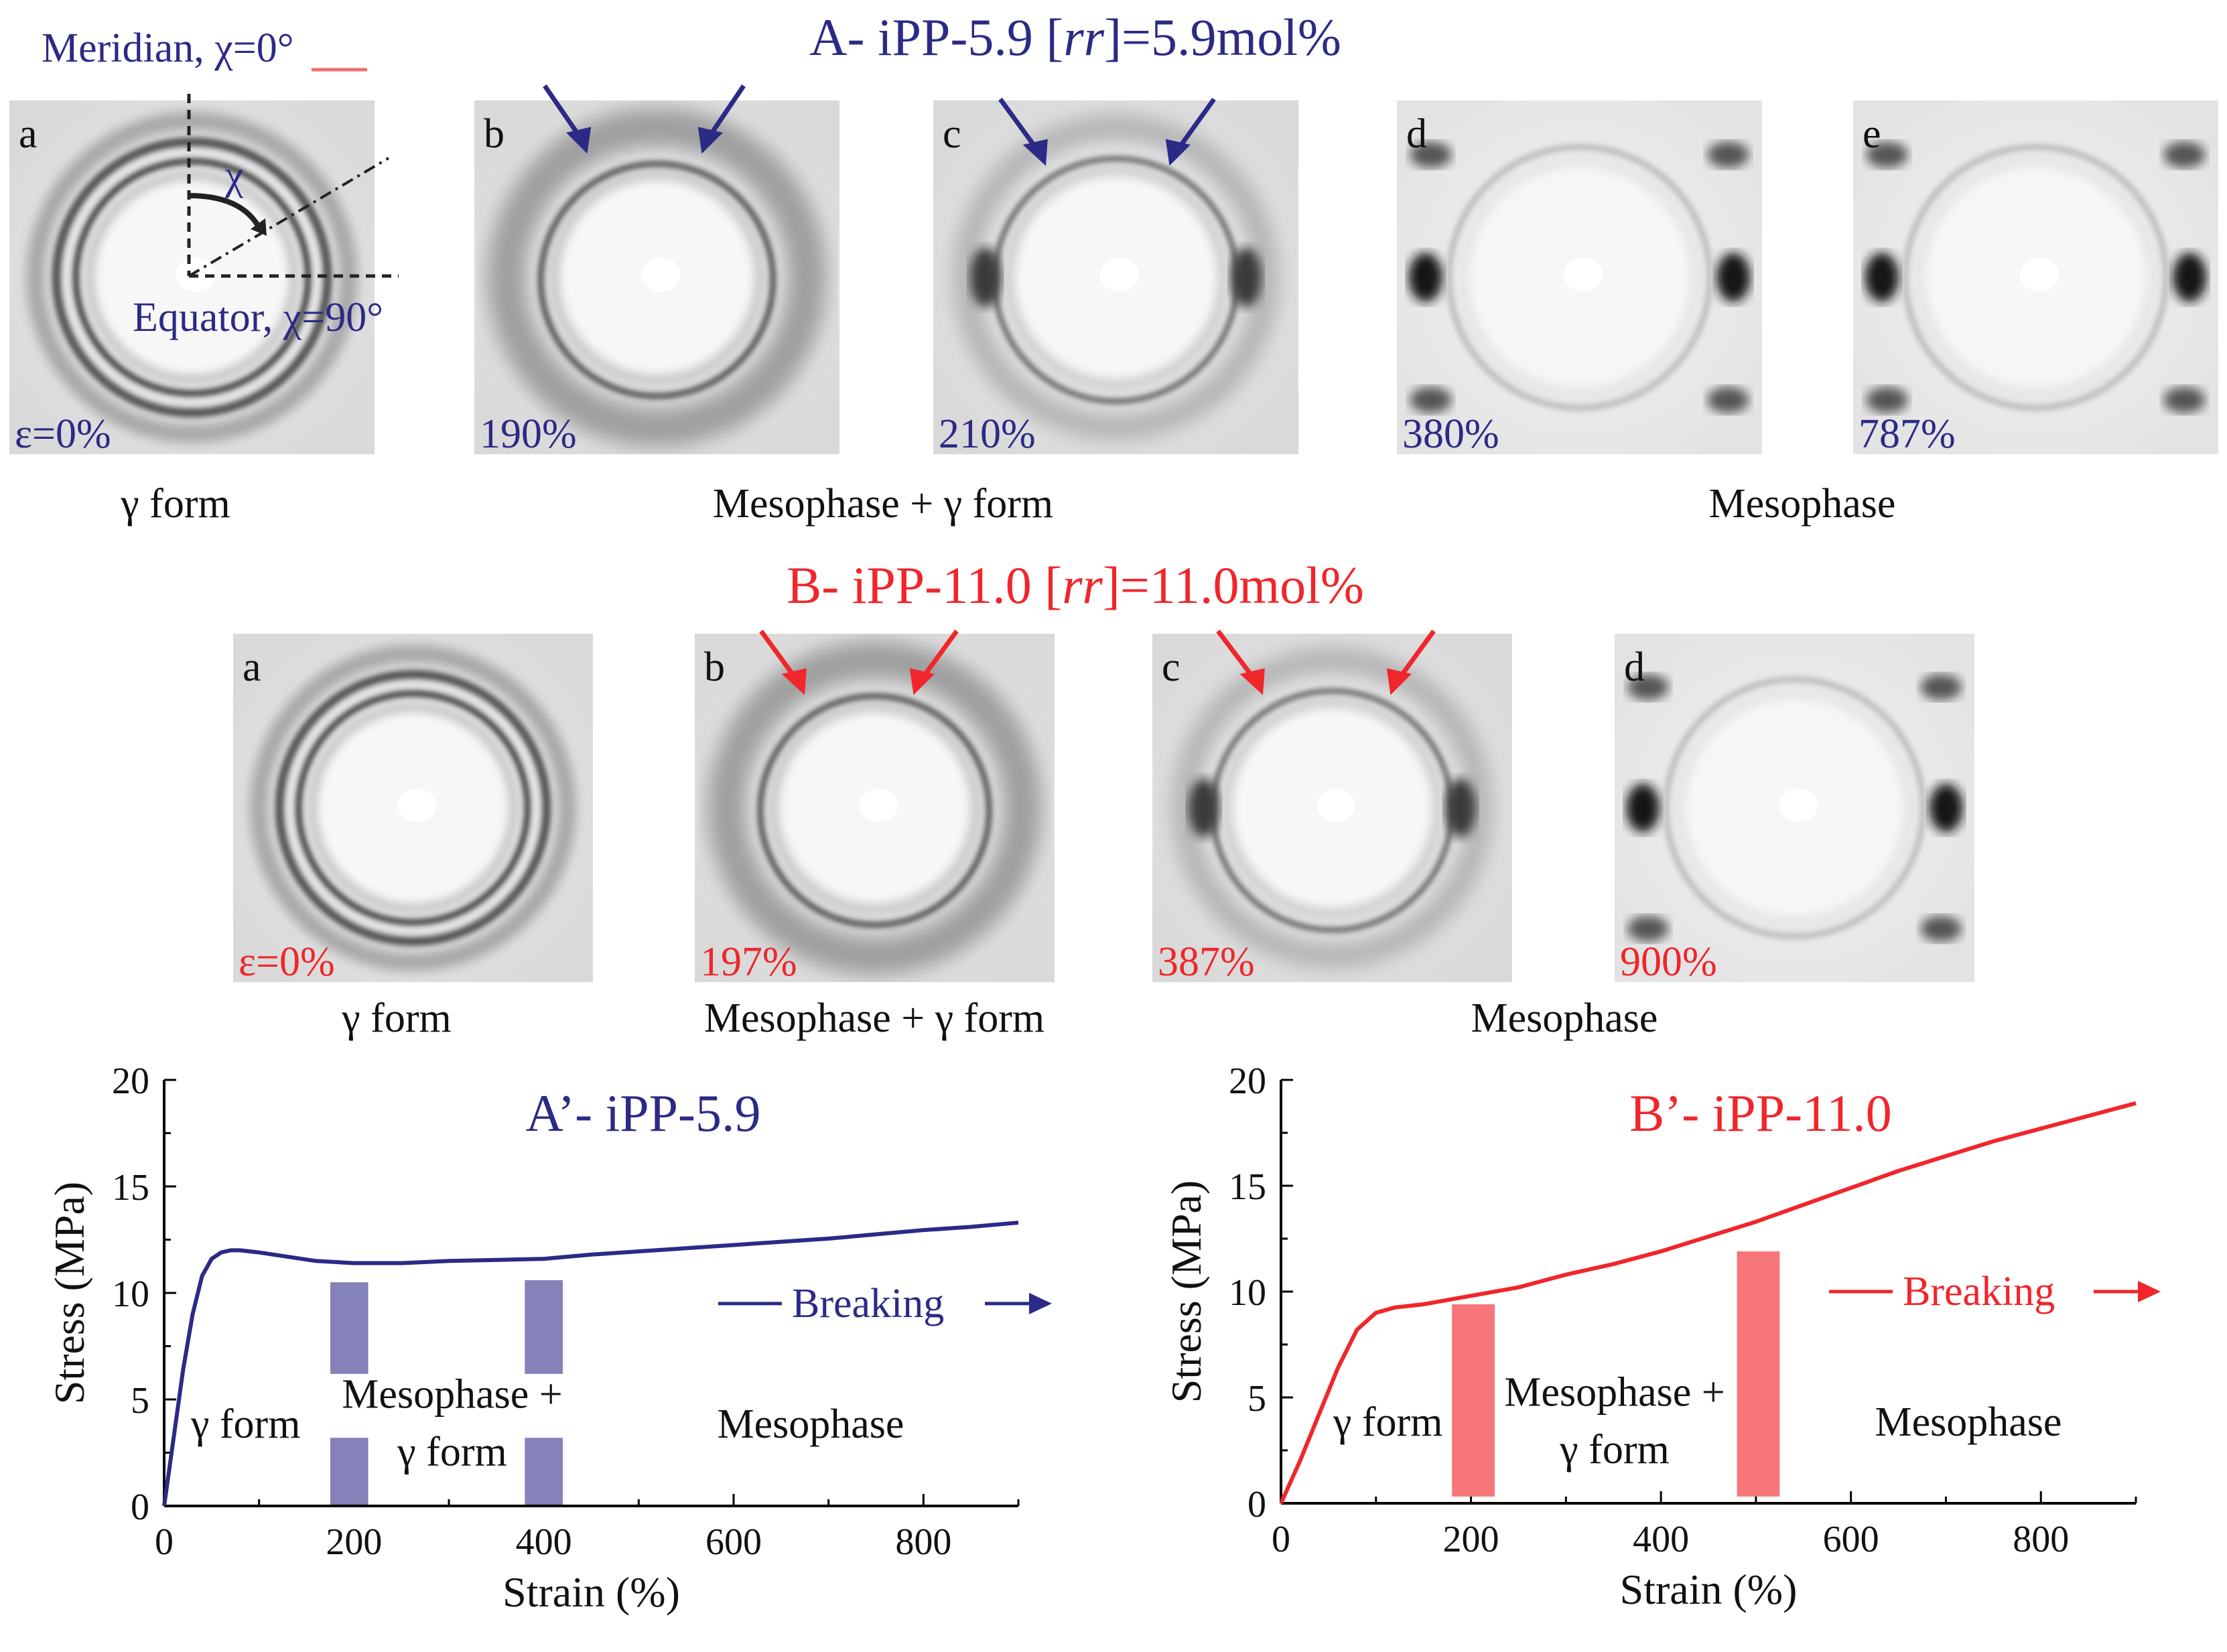 The height and width of the screenshot is (1652, 2227). Describe the element at coordinates (1761, 1113) in the screenshot. I see `chart-title: B’- iPP-11.0` at that location.